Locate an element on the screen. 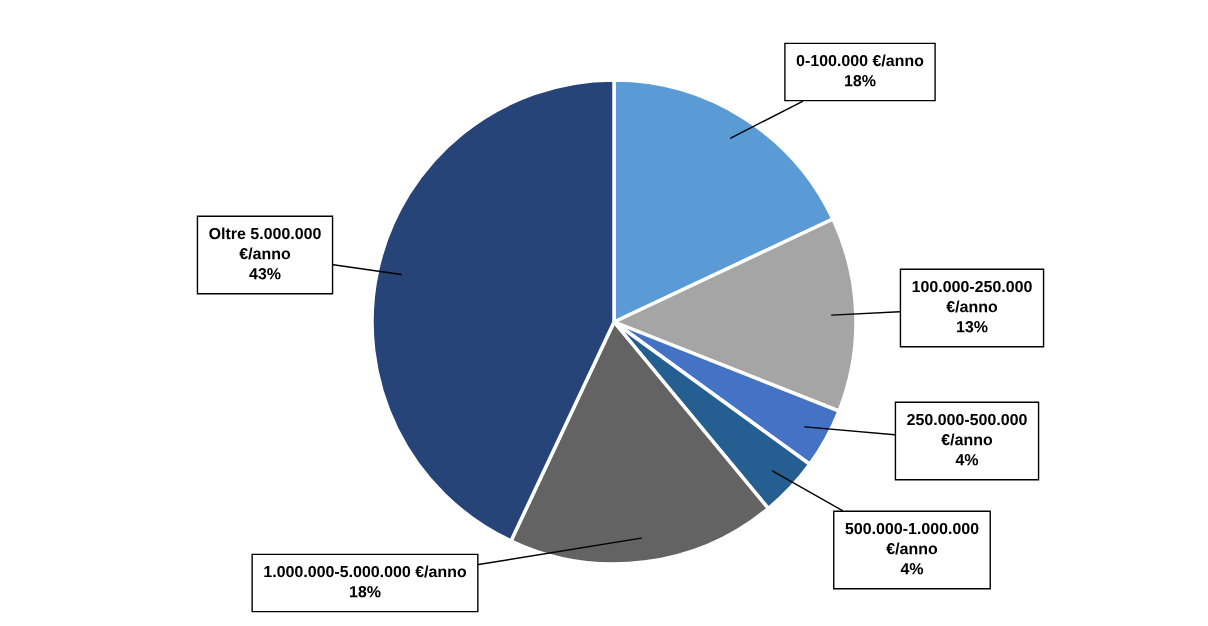  slice-label: 1.000.000-5.000.000 €/anno is located at coordinates (365, 571).